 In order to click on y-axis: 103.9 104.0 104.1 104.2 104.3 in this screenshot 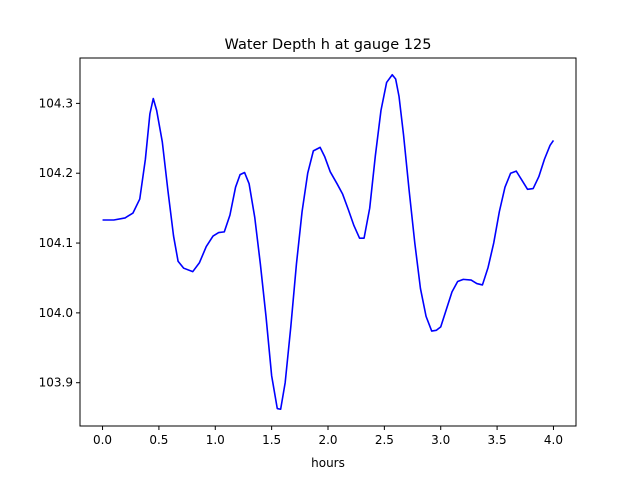, I will do `click(59, 243)`.